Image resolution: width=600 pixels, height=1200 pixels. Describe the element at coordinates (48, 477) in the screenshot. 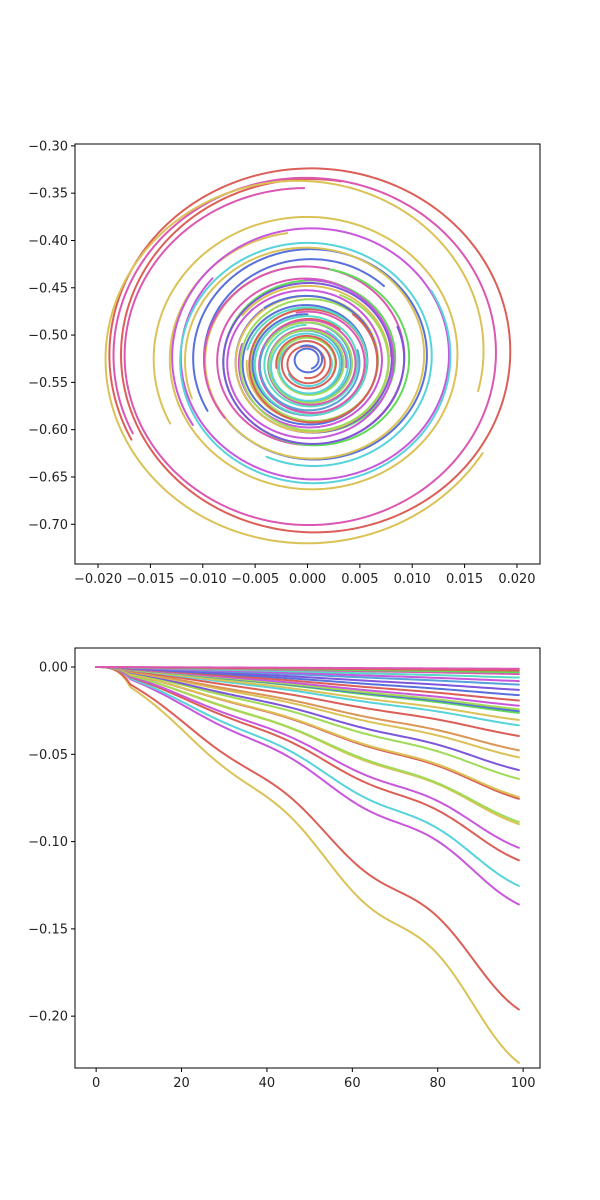

I see `spiral-y-tick-label: −0.65` at that location.